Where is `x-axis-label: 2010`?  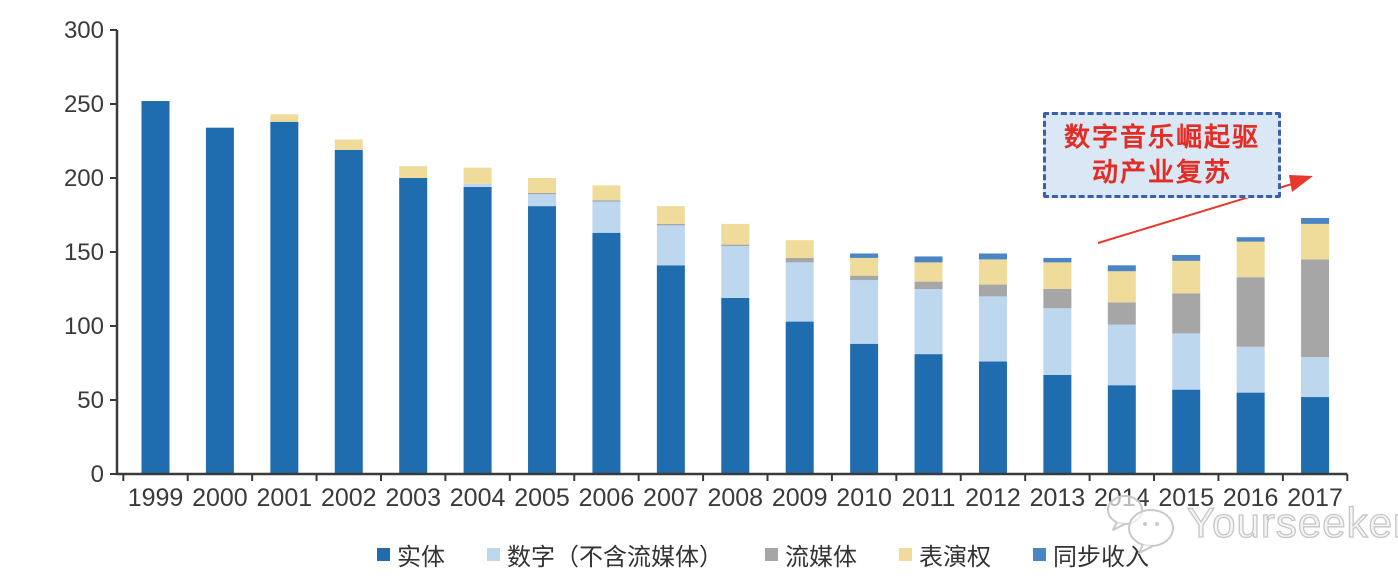 x-axis-label: 2010 is located at coordinates (864, 498).